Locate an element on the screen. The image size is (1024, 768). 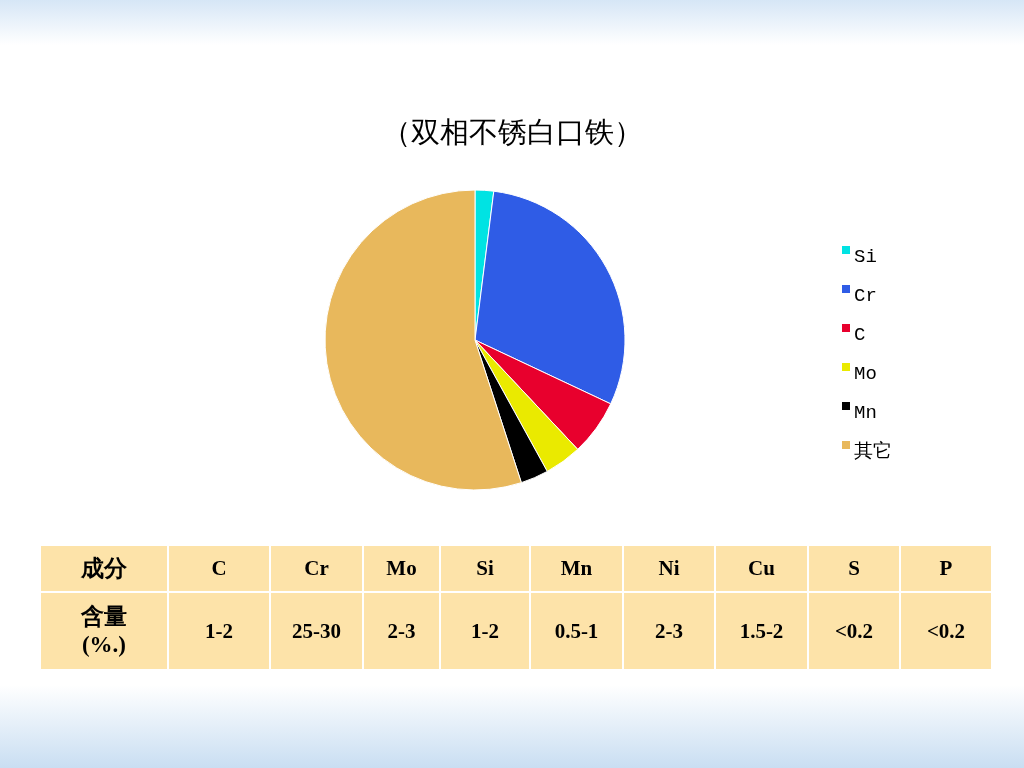
table-cell: C is located at coordinates (219, 568).